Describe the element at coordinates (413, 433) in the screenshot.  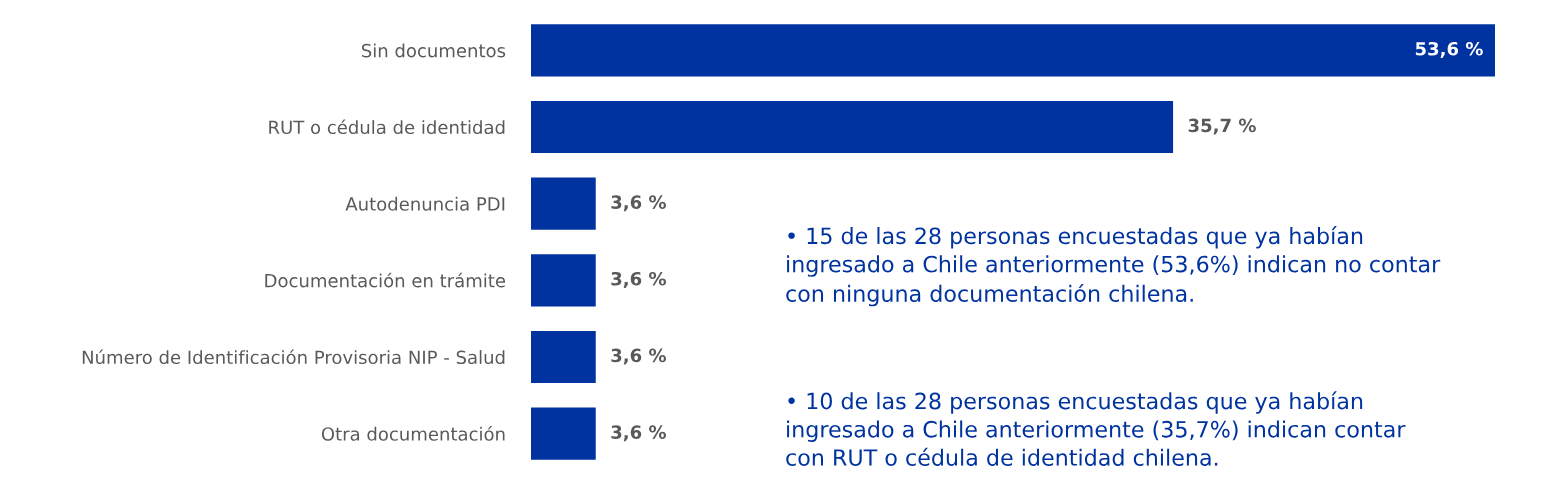
I see `y-tick-label: Otra documentación` at that location.